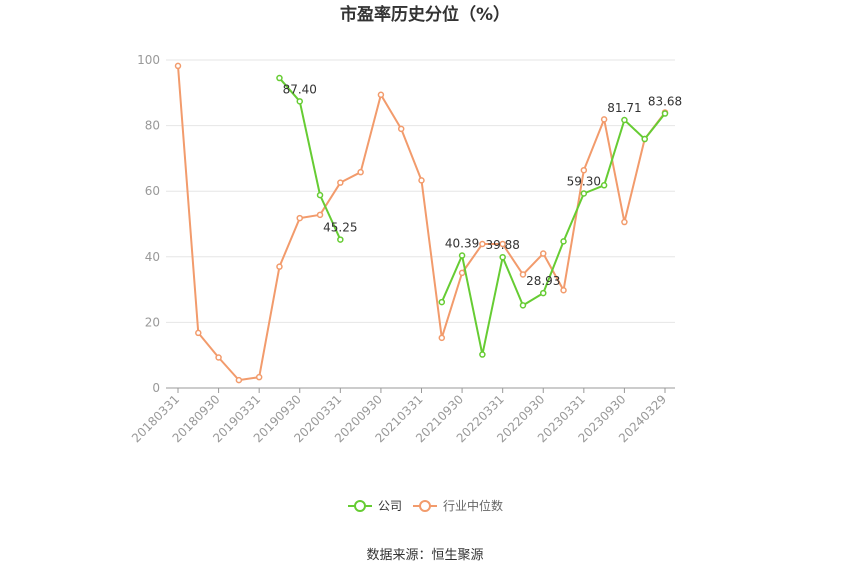 The image size is (850, 575). I want to click on data-source: 数据来源：恒生聚源, so click(424, 555).